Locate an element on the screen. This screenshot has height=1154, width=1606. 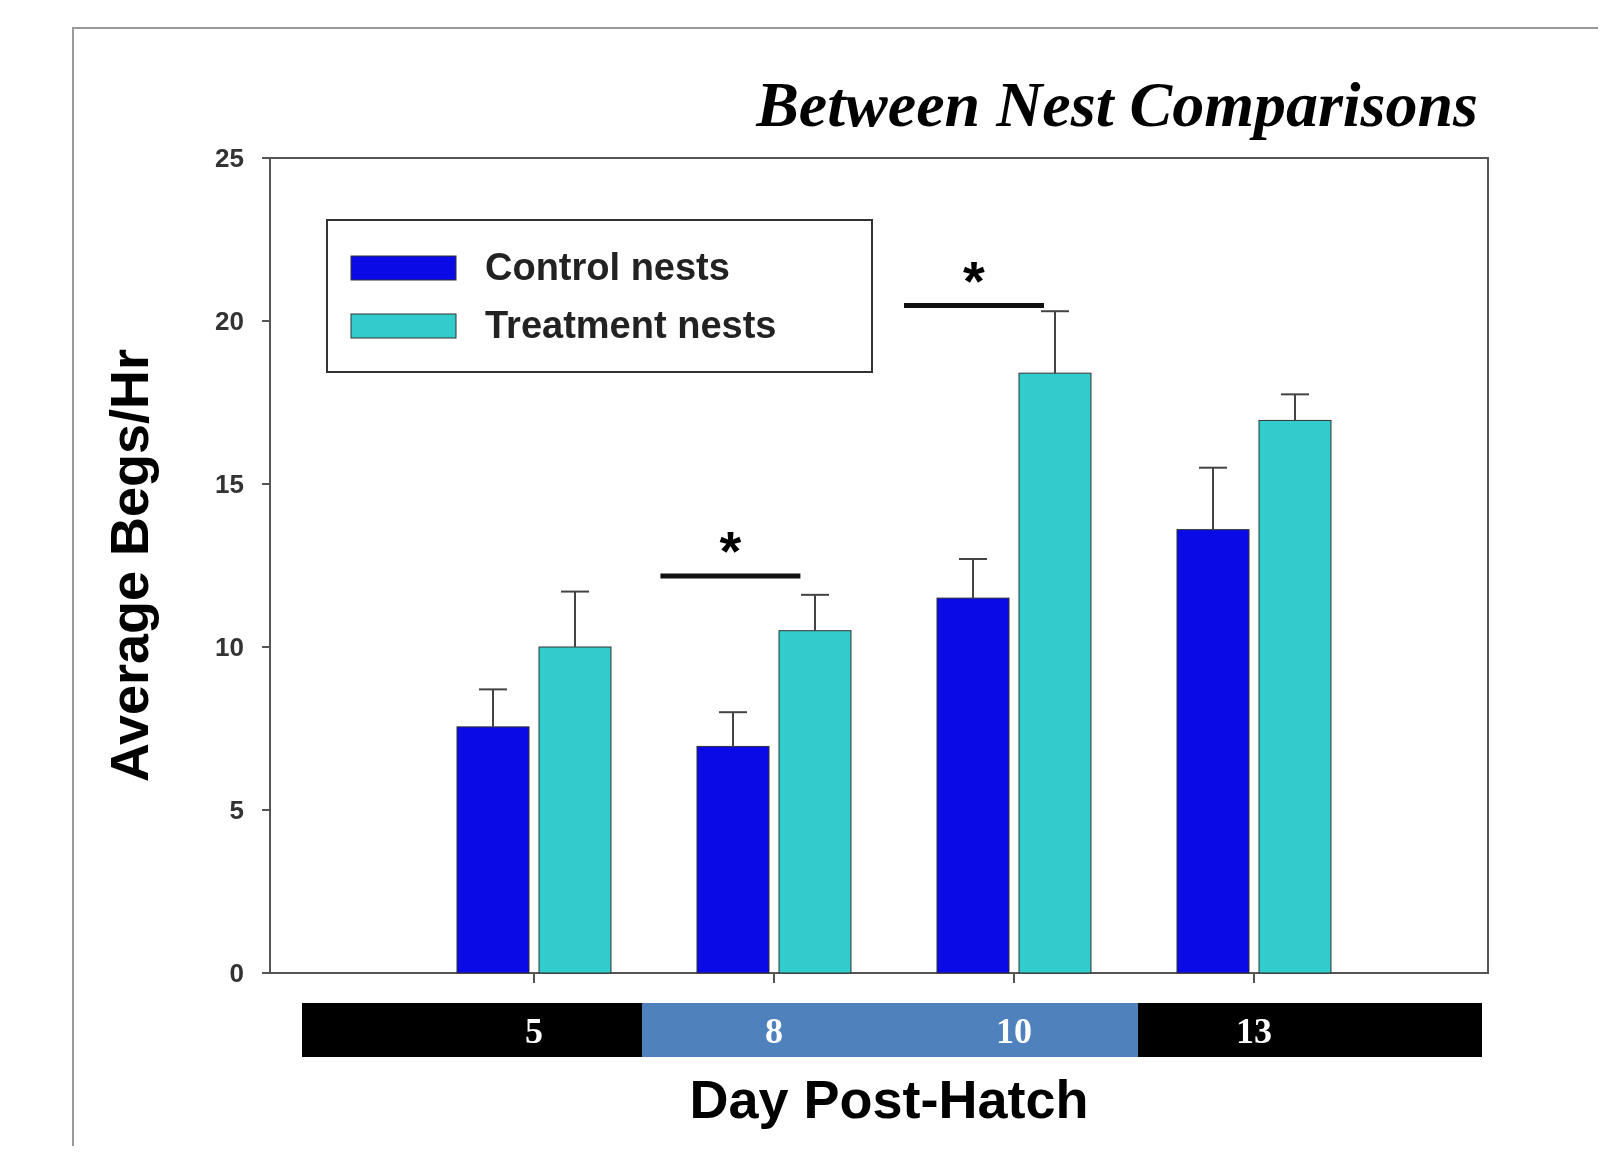
y-tick-label: 25 is located at coordinates (229, 158).